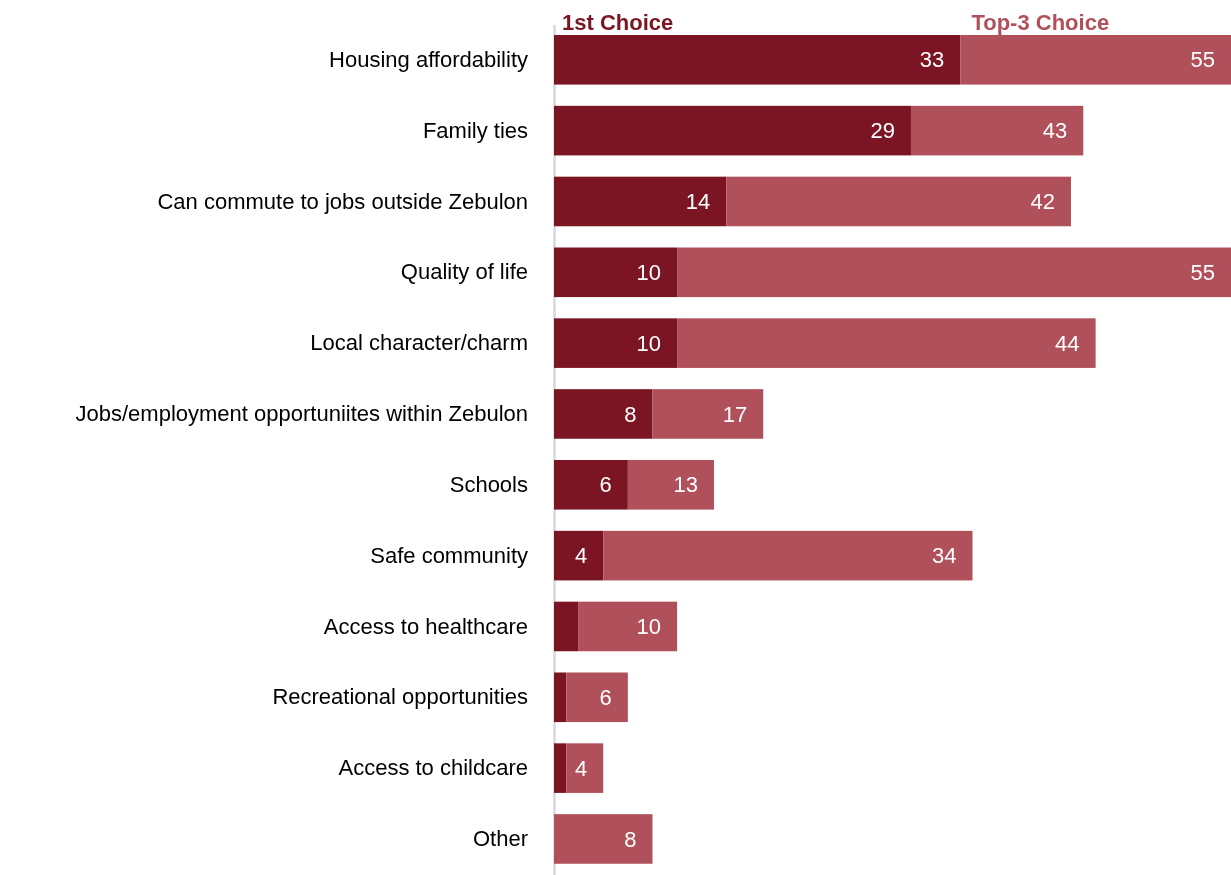 The width and height of the screenshot is (1231, 875). I want to click on y-tick-label: Recreational opportunities, so click(400, 697).